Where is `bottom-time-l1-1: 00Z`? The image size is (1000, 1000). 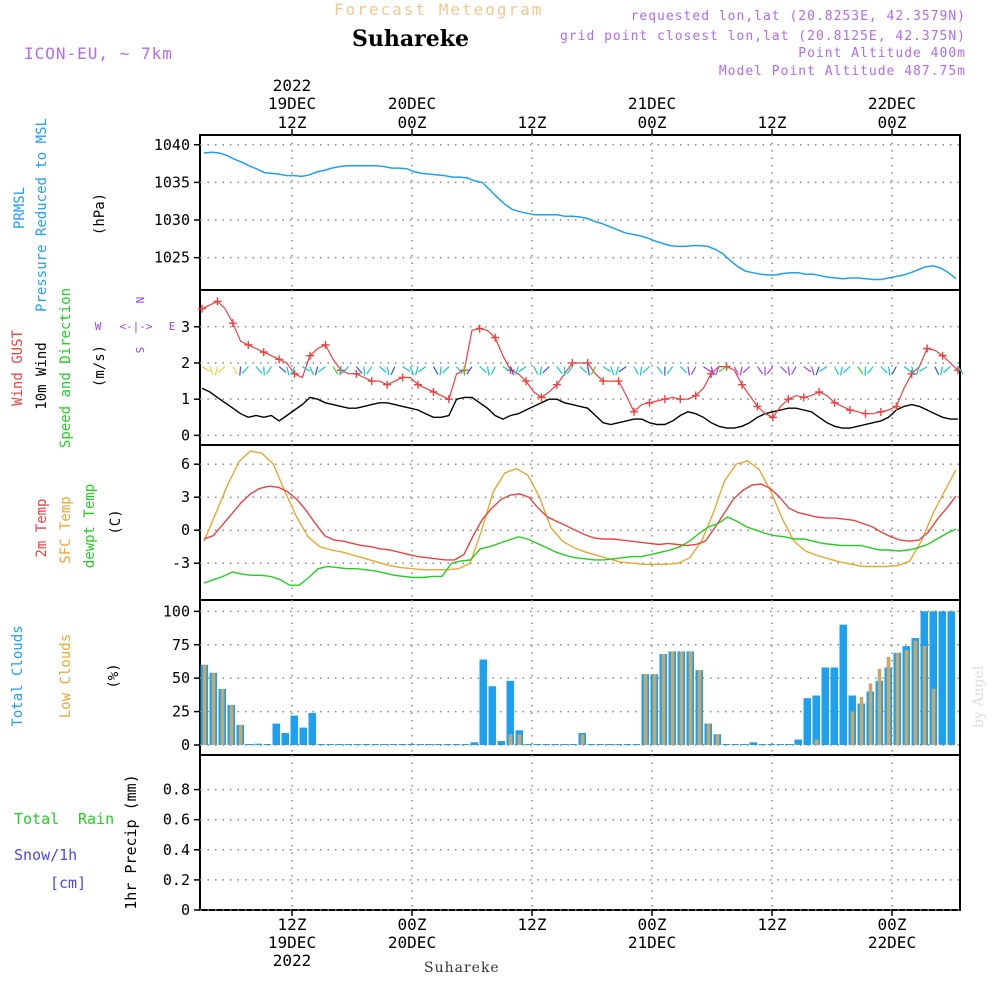 bottom-time-l1-1: 00Z is located at coordinates (412, 924).